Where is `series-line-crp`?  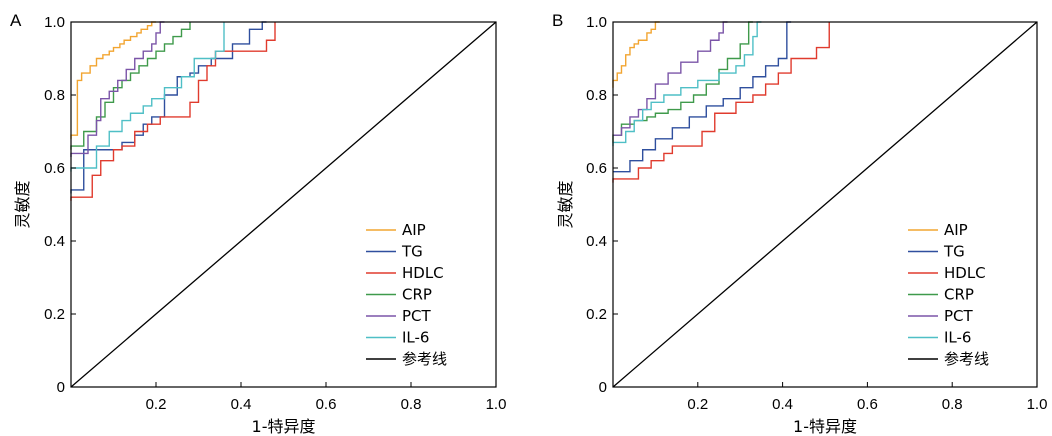
series-line-crp is located at coordinates (130, 86).